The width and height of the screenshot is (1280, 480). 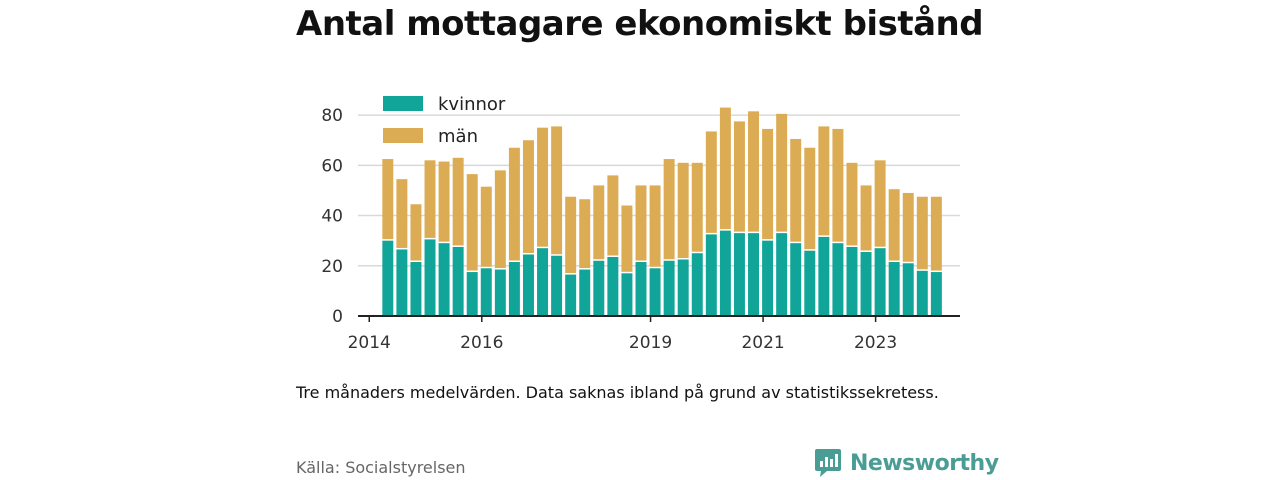 I want to click on x-tick-label: 2016, so click(x=481, y=343).